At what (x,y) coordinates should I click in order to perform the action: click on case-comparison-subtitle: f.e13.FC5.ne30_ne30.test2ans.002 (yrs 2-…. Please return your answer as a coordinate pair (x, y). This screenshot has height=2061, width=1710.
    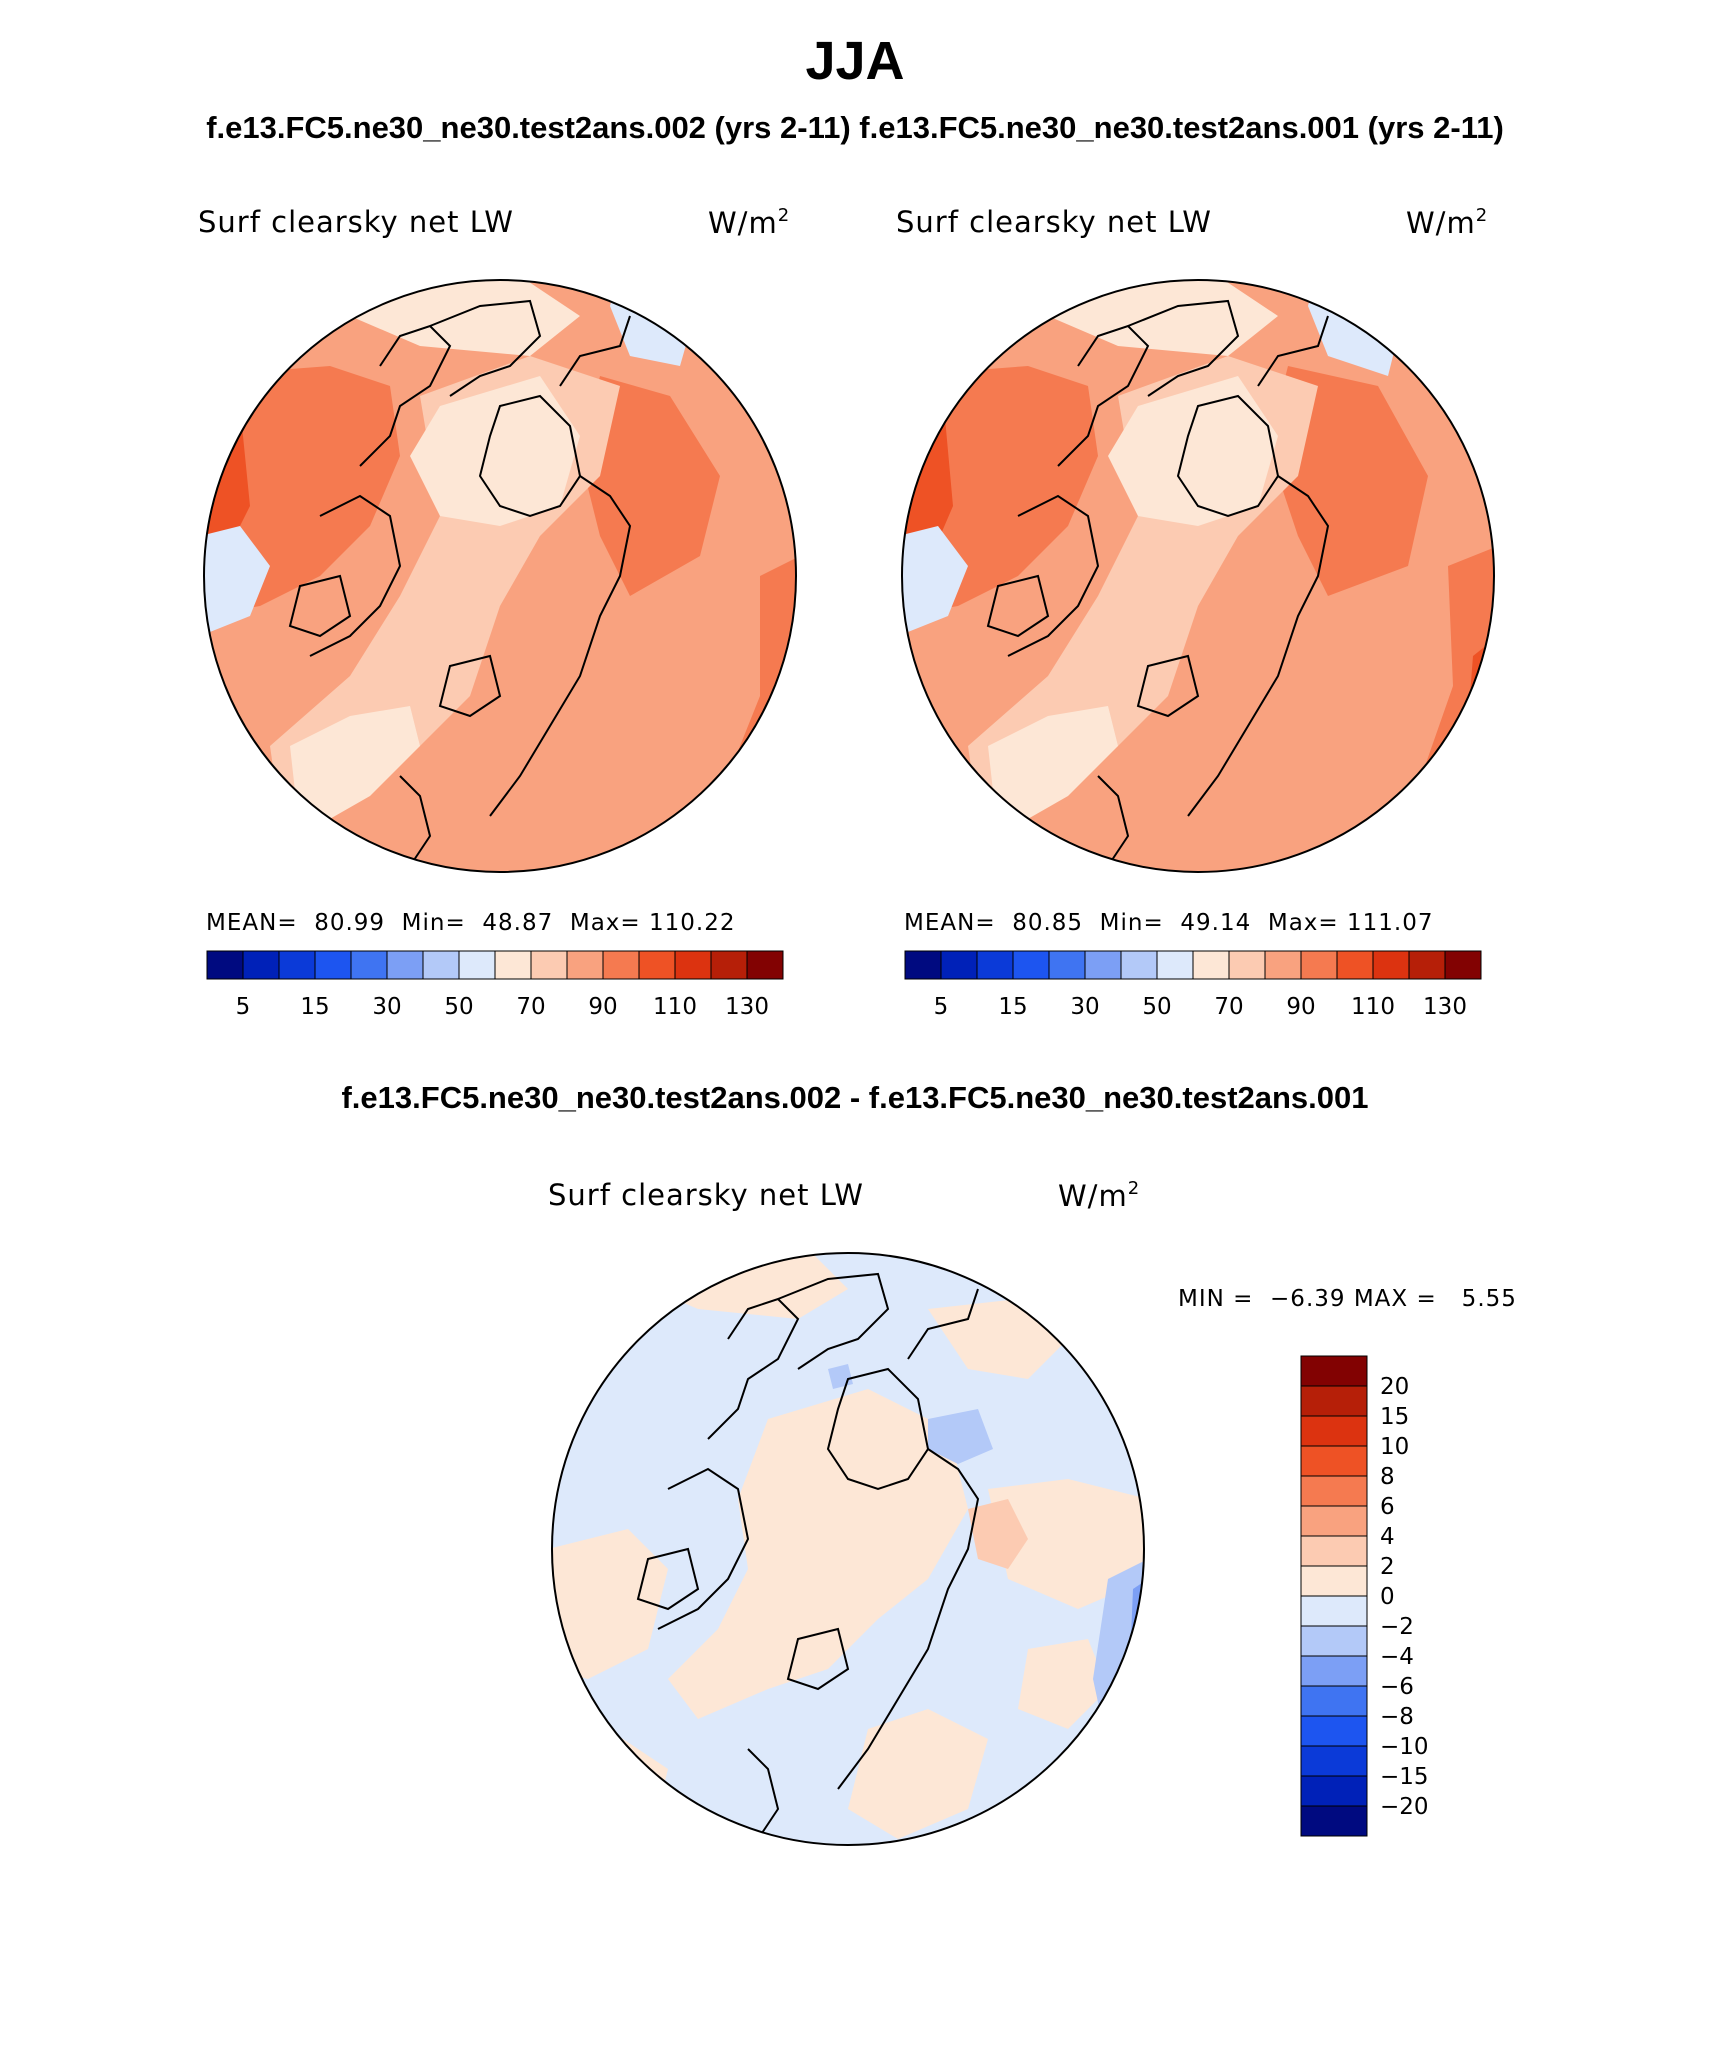
    Looking at the image, I should click on (855, 127).